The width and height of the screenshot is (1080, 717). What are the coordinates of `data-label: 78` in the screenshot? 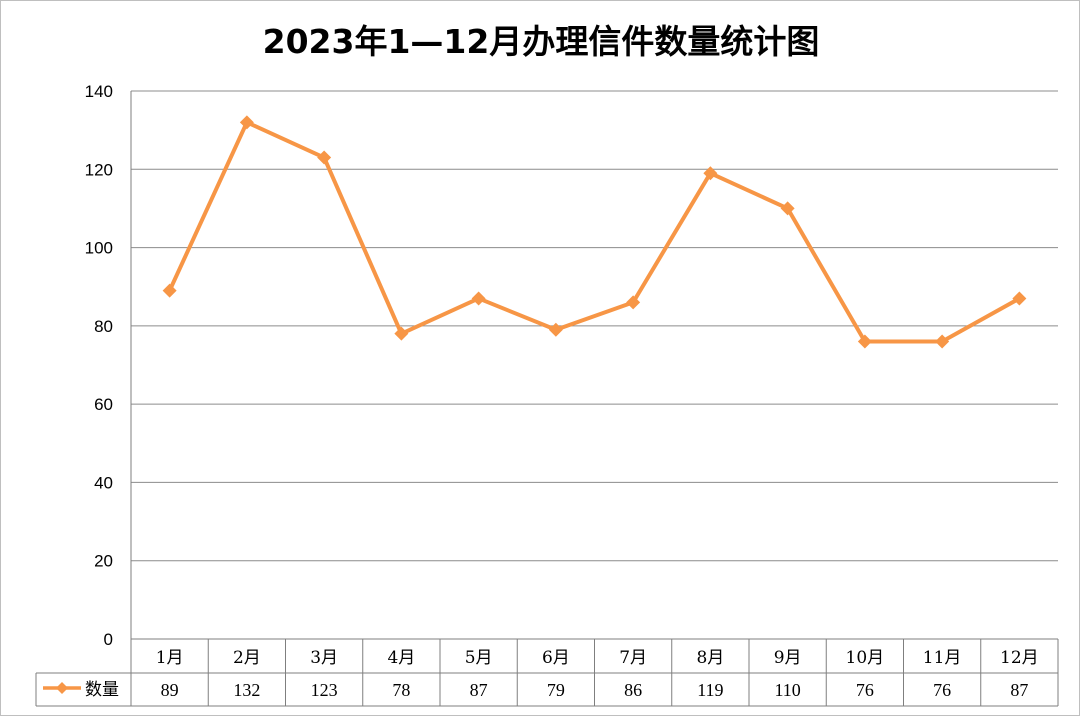 It's located at (401, 690).